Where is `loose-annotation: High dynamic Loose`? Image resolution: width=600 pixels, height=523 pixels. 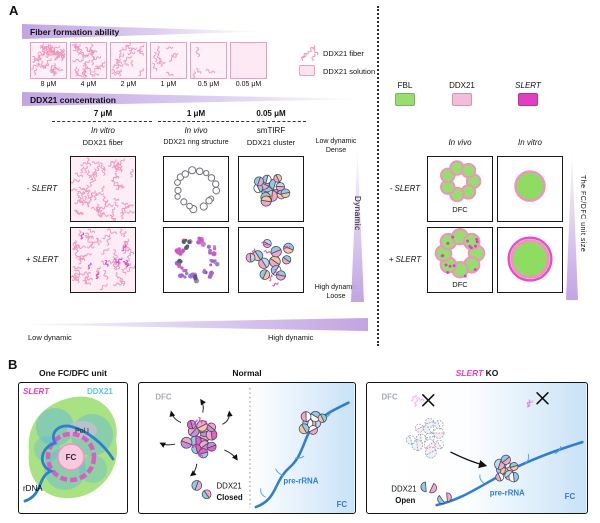 loose-annotation: High dynamic Loose is located at coordinates (336, 292).